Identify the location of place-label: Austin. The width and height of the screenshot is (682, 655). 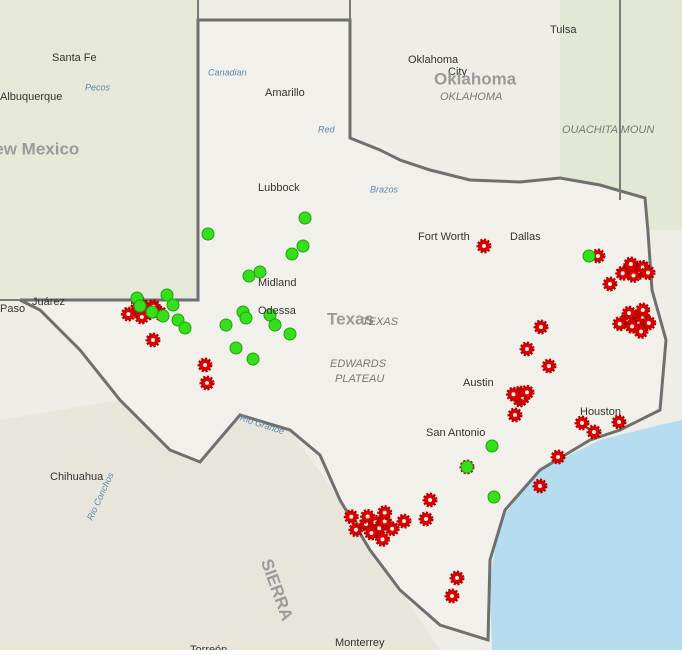
(478, 383).